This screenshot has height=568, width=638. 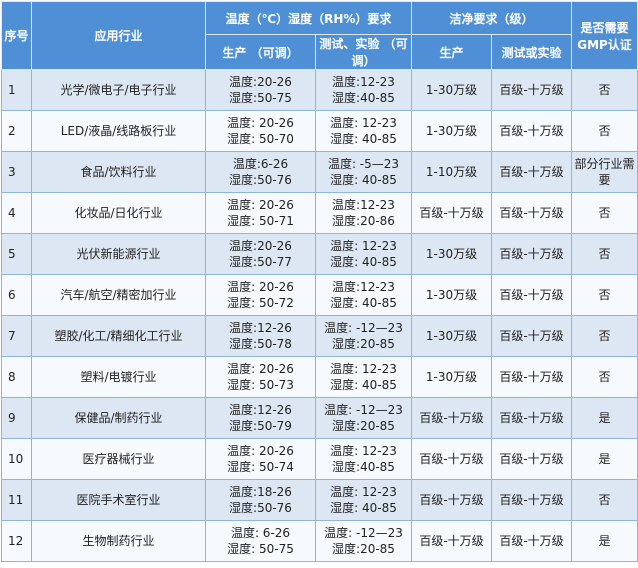 What do you see at coordinates (260, 336) in the screenshot?
I see `table-cell: 温度:12-26 湿度:50-78` at bounding box center [260, 336].